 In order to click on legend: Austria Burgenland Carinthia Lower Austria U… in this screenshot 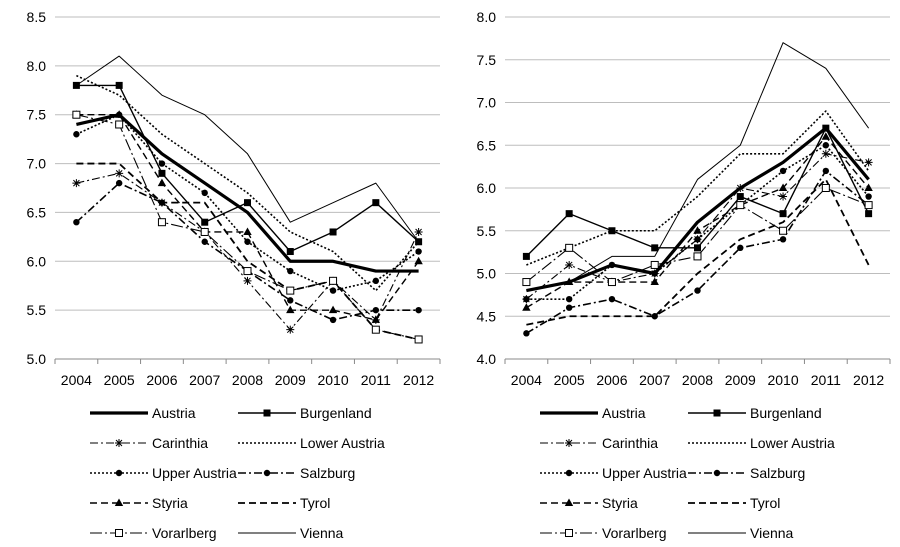, I will do `click(687, 473)`.